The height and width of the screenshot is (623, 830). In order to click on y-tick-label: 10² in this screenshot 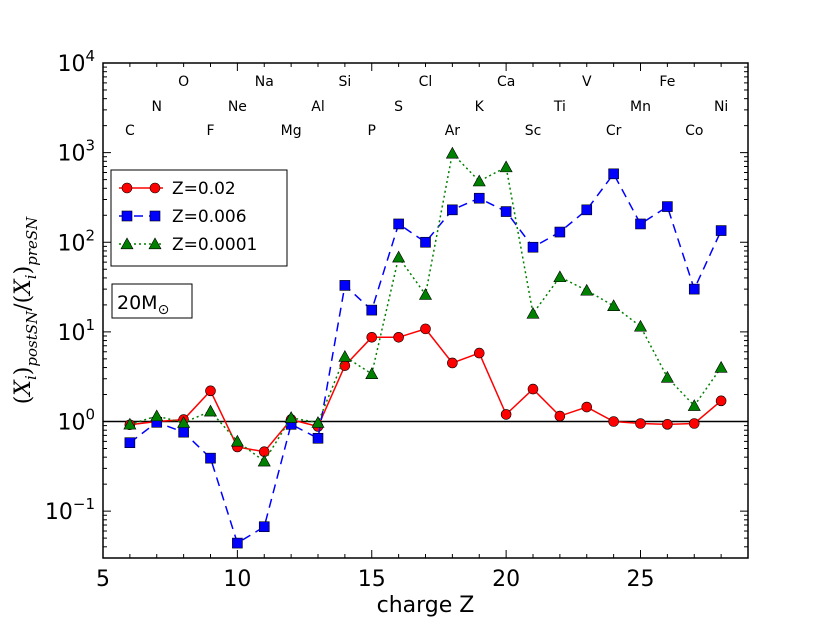, I will do `click(76, 241)`.